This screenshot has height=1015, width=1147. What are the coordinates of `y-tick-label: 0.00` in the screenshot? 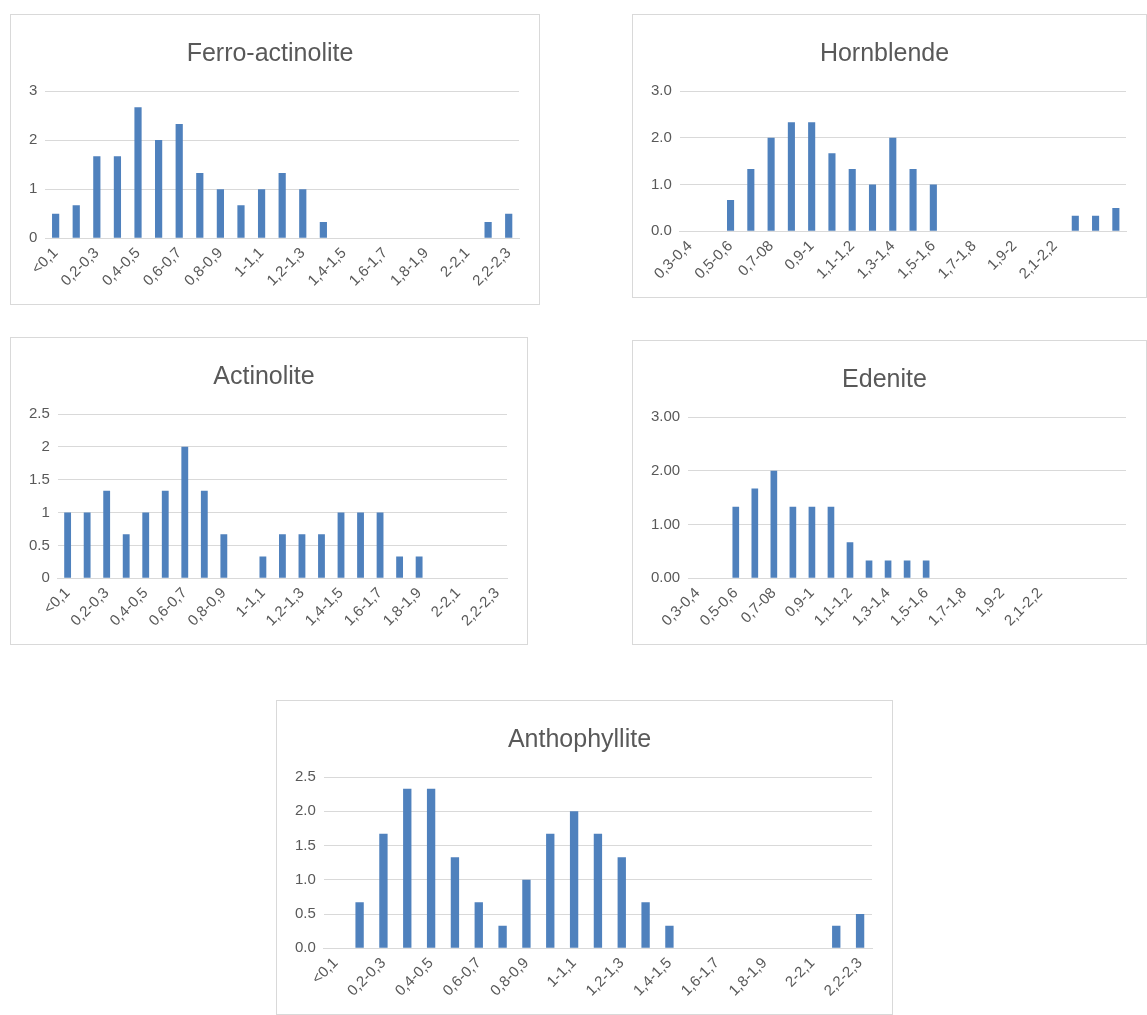 It's located at (665, 577).